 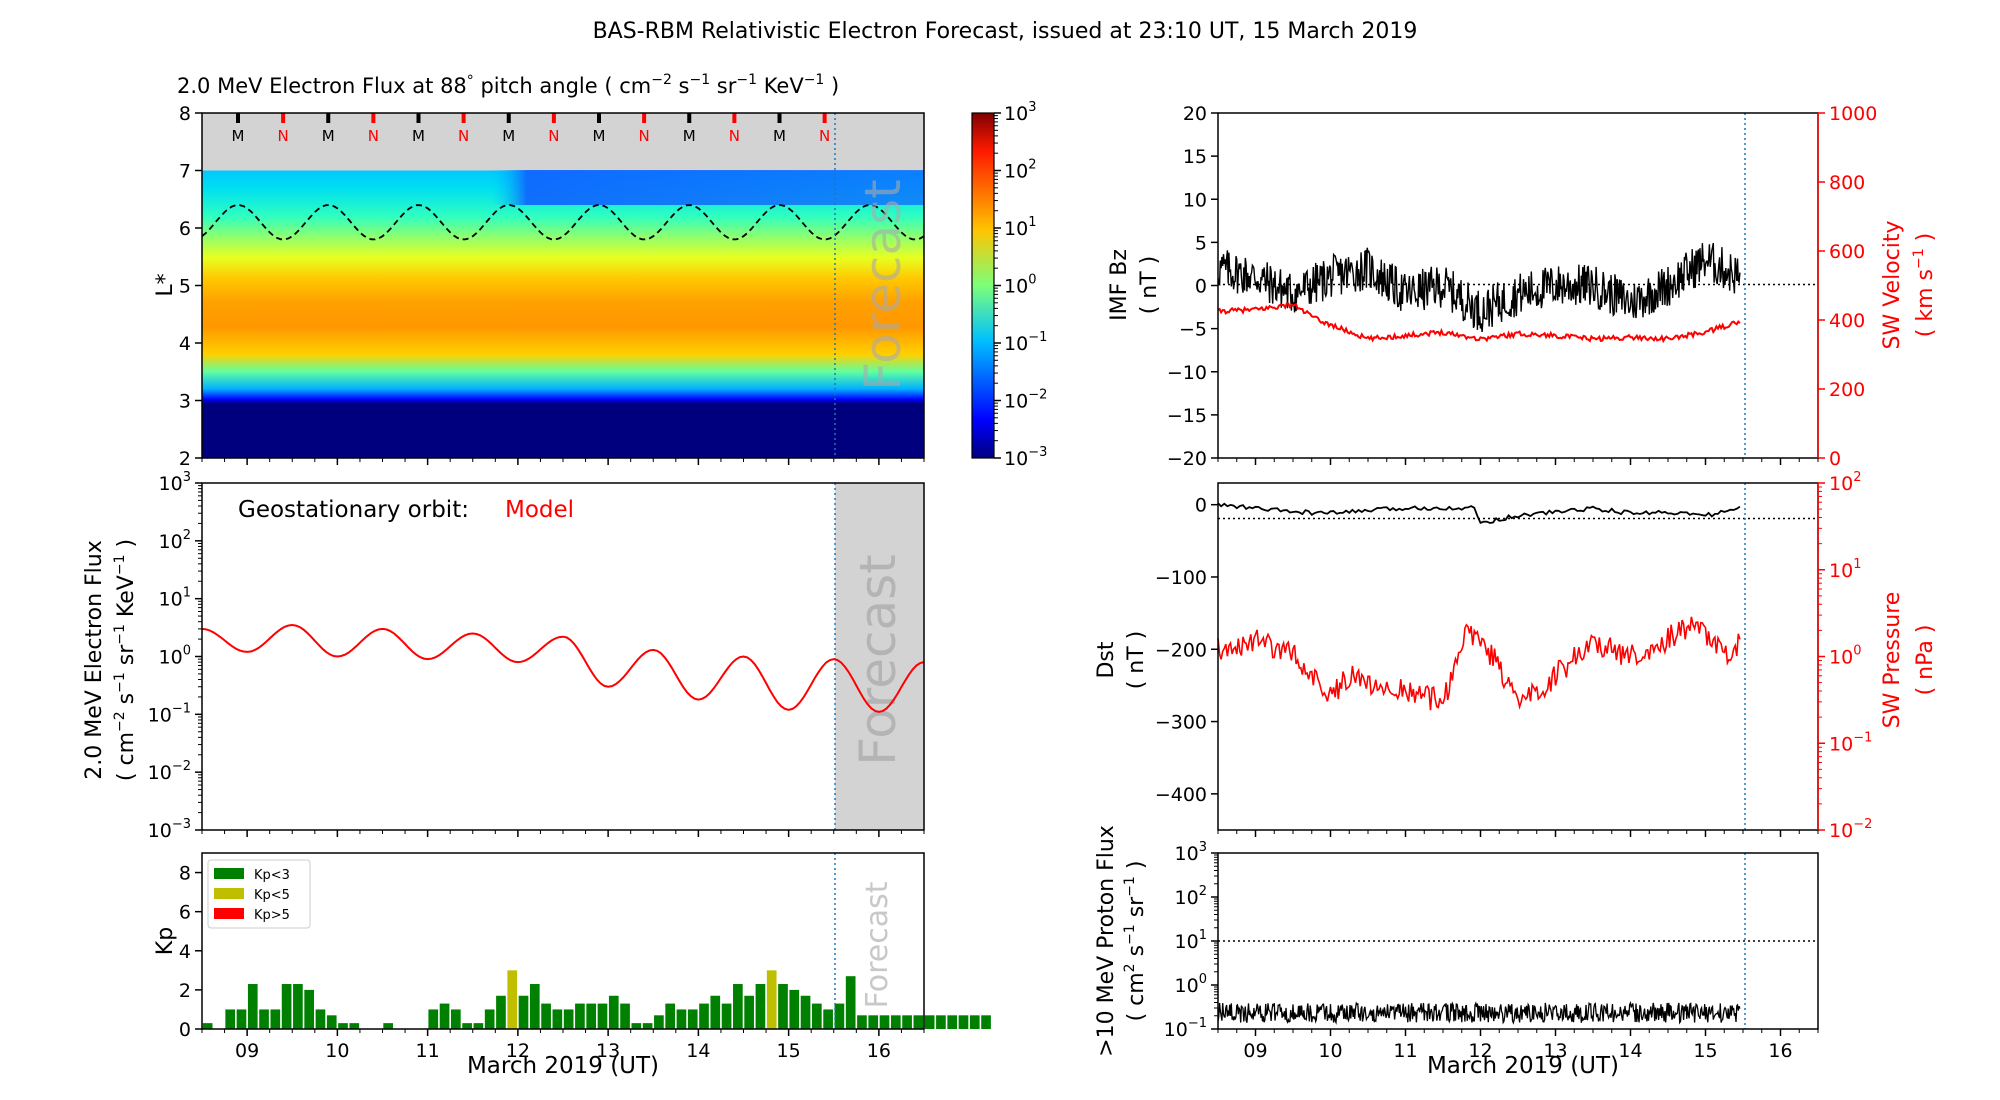 I want to click on kp-legend-label: Kp<3, so click(x=272, y=875).